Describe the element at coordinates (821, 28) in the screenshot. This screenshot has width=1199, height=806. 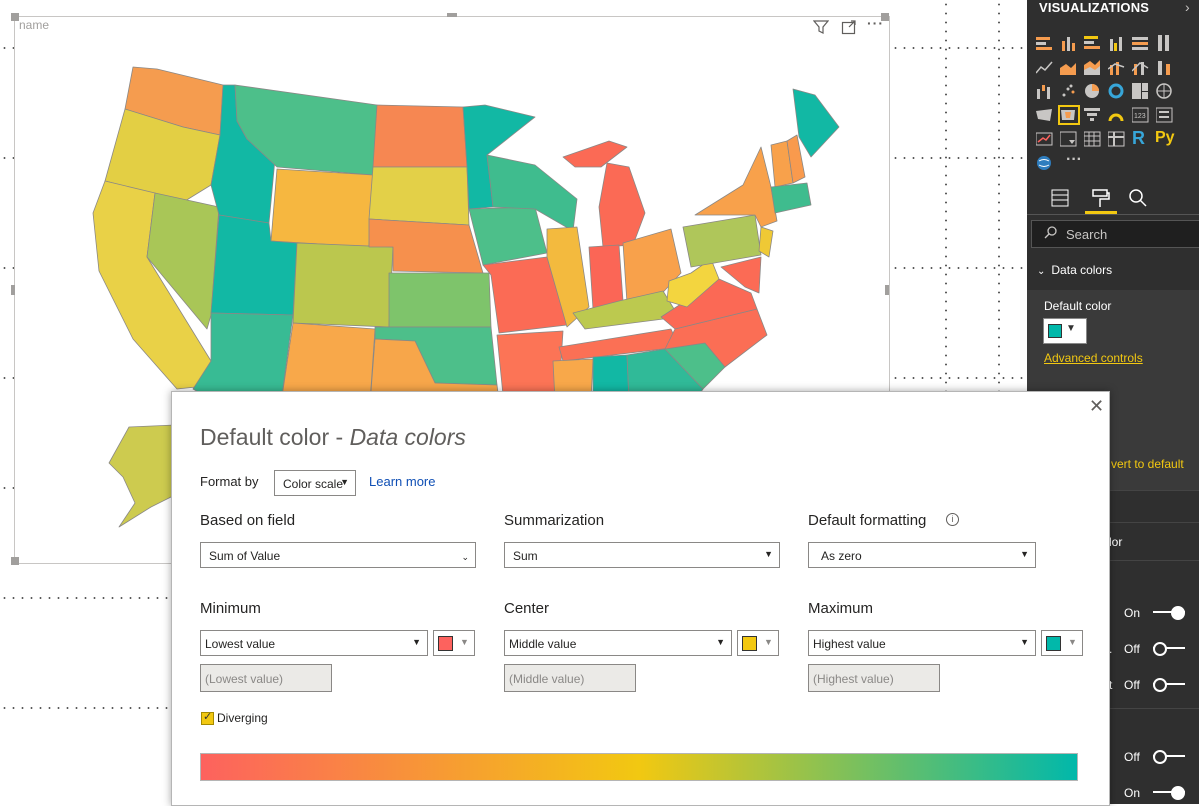
I see `filter-icon` at that location.